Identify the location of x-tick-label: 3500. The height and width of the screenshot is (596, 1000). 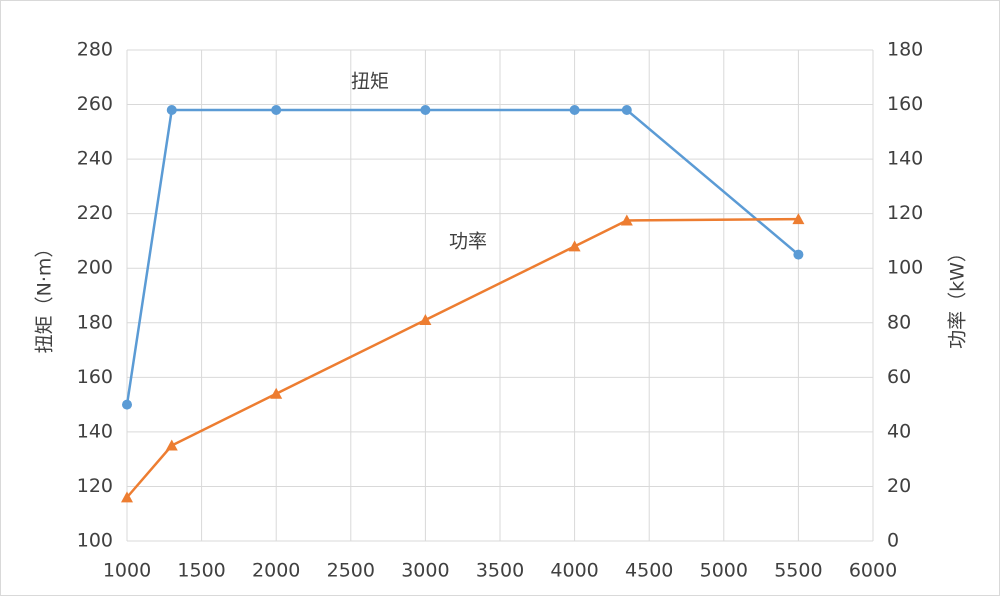
(500, 571).